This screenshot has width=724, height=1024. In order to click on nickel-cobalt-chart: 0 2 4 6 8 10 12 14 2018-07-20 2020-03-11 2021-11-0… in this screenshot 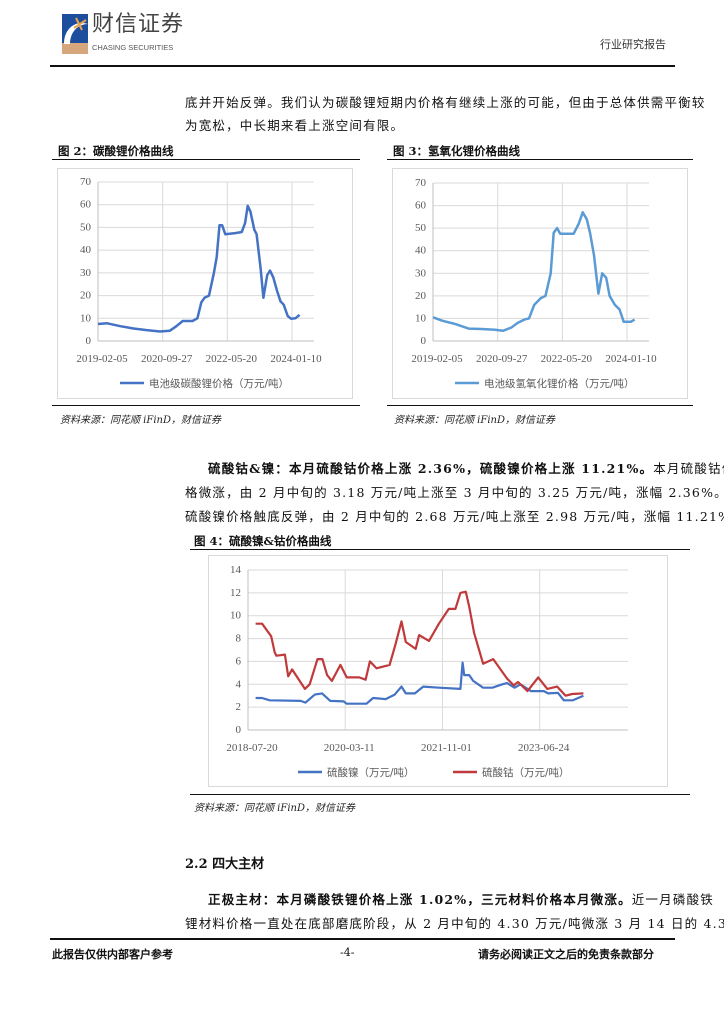, I will do `click(427, 671)`.